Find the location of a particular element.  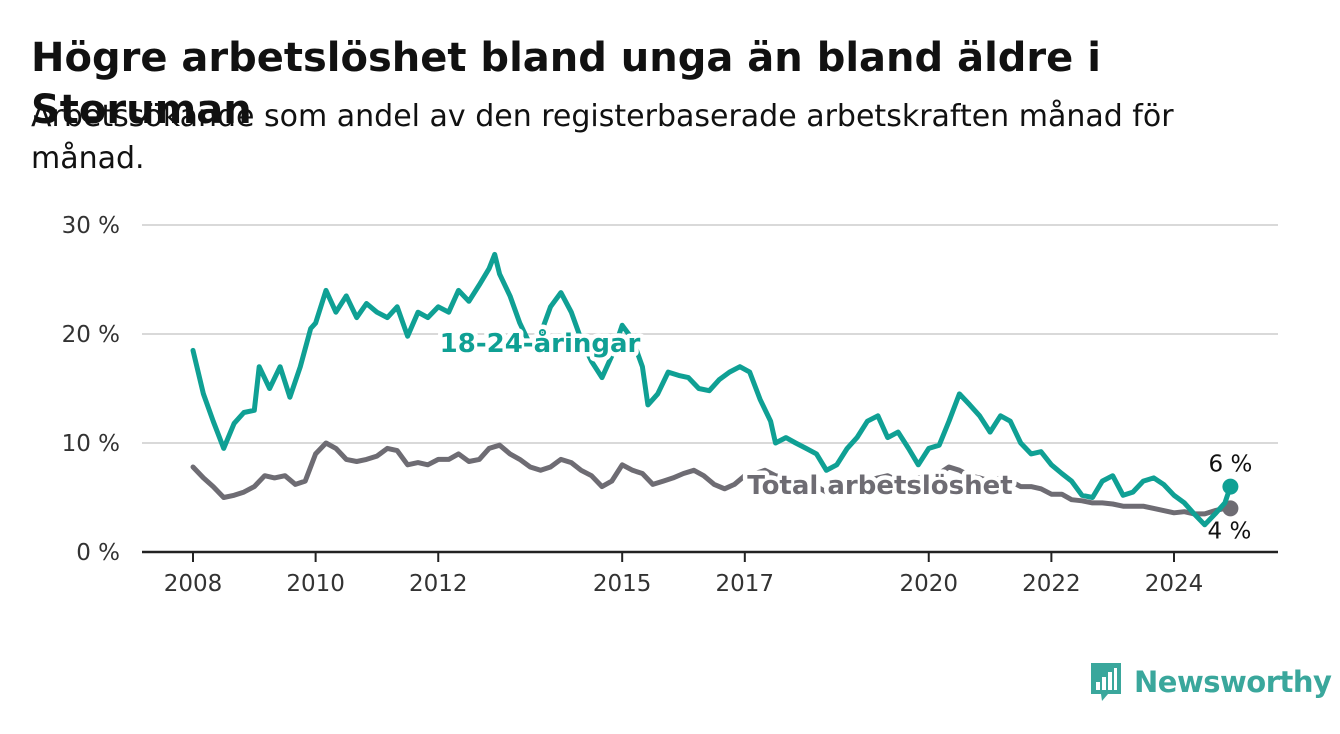

series-label-young-halo: 18-24-åringar is located at coordinates (540, 343).